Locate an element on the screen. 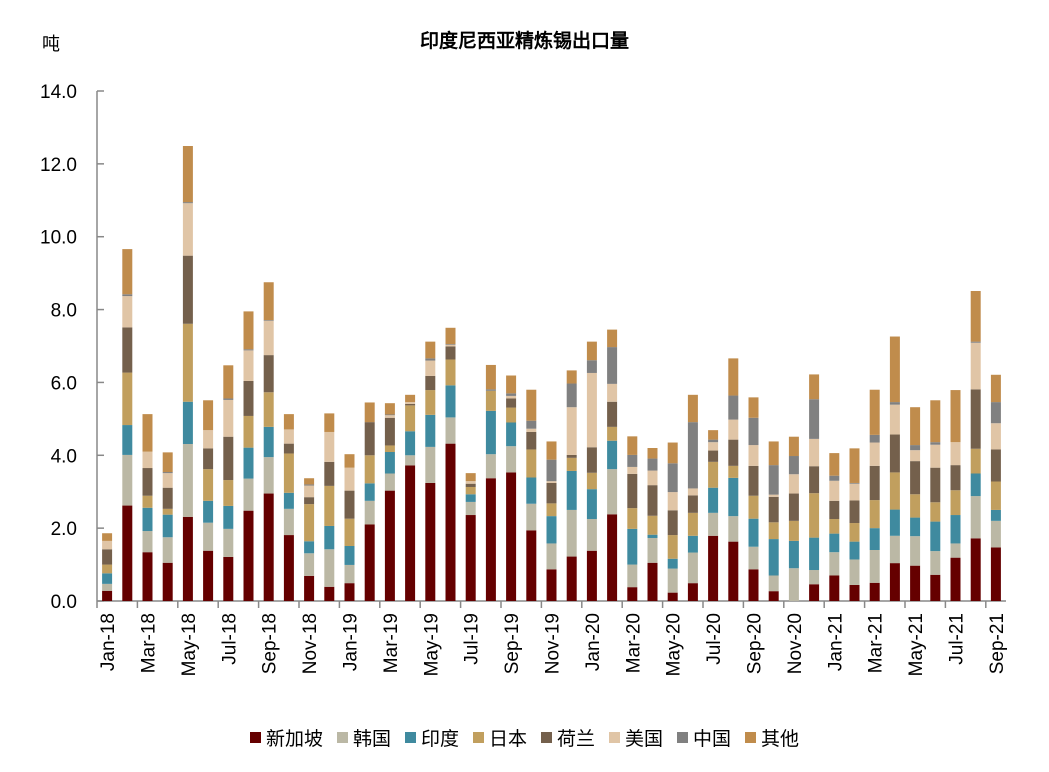 Image resolution: width=1049 pixels, height=772 pixels. bar-segment-May-21-印度 is located at coordinates (915, 527).